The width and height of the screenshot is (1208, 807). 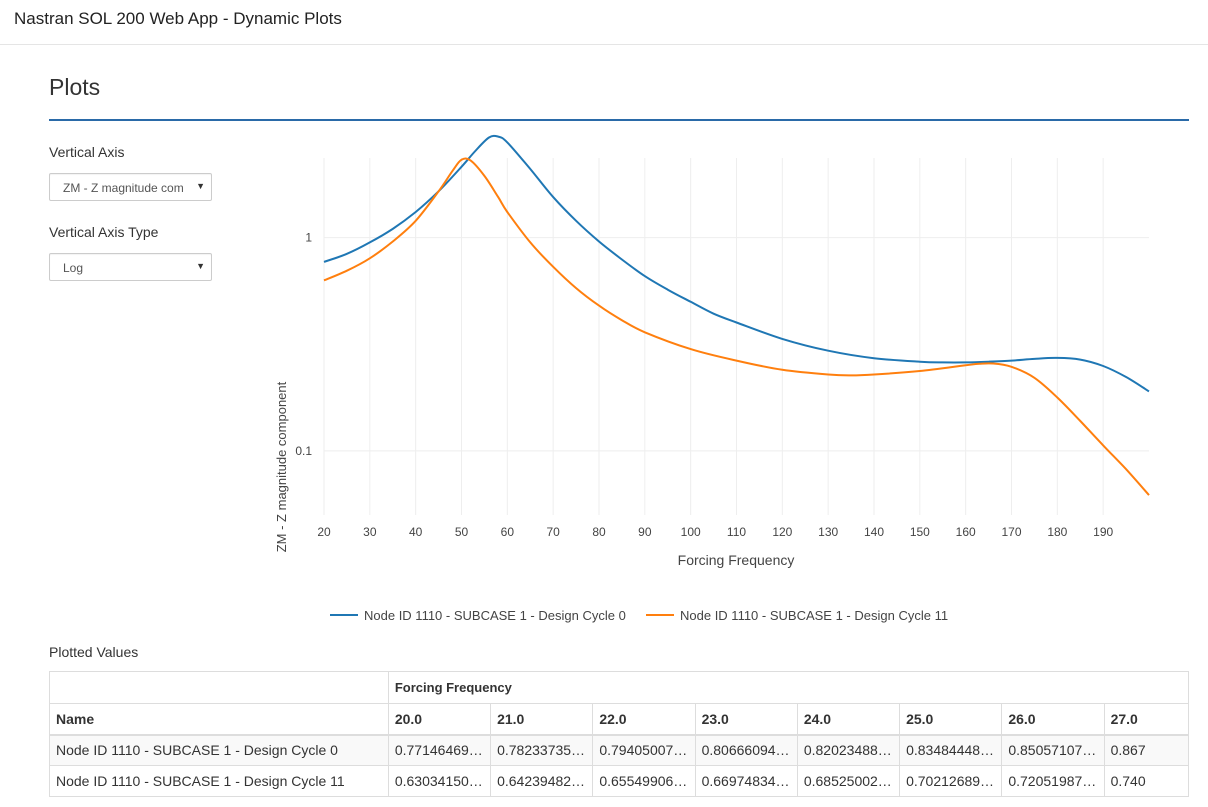 What do you see at coordinates (1011, 532) in the screenshot?
I see `x-tick-label: 170` at bounding box center [1011, 532].